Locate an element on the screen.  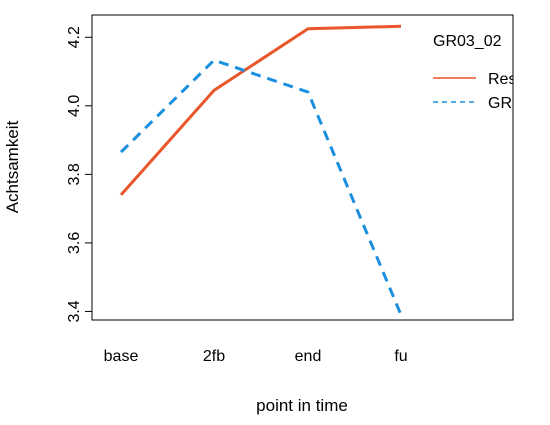
x-axis-title: point in time is located at coordinates (302, 405).